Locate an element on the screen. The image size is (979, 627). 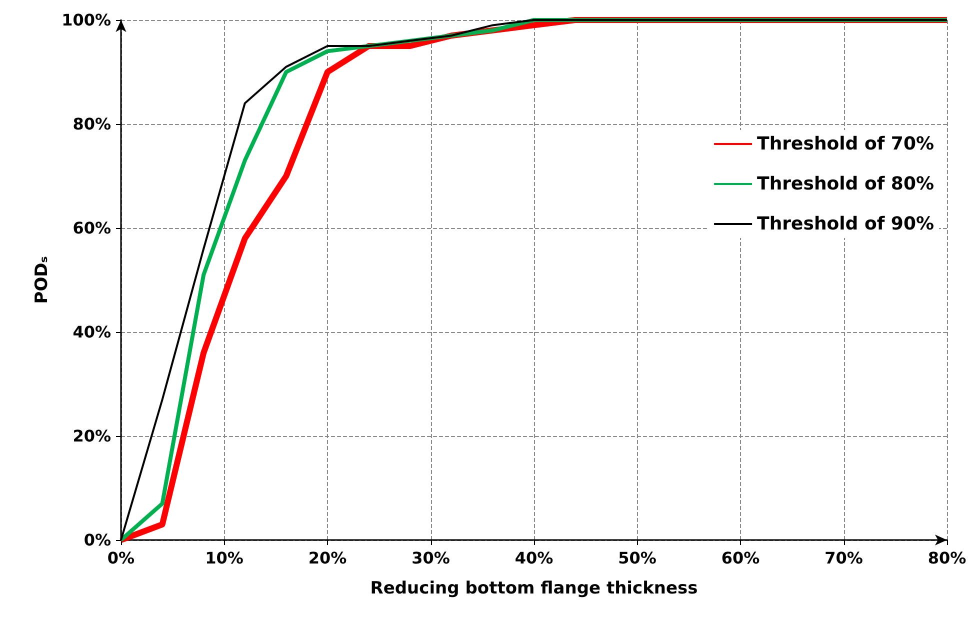
legend-label: Threshold of 90% is located at coordinates (845, 224).